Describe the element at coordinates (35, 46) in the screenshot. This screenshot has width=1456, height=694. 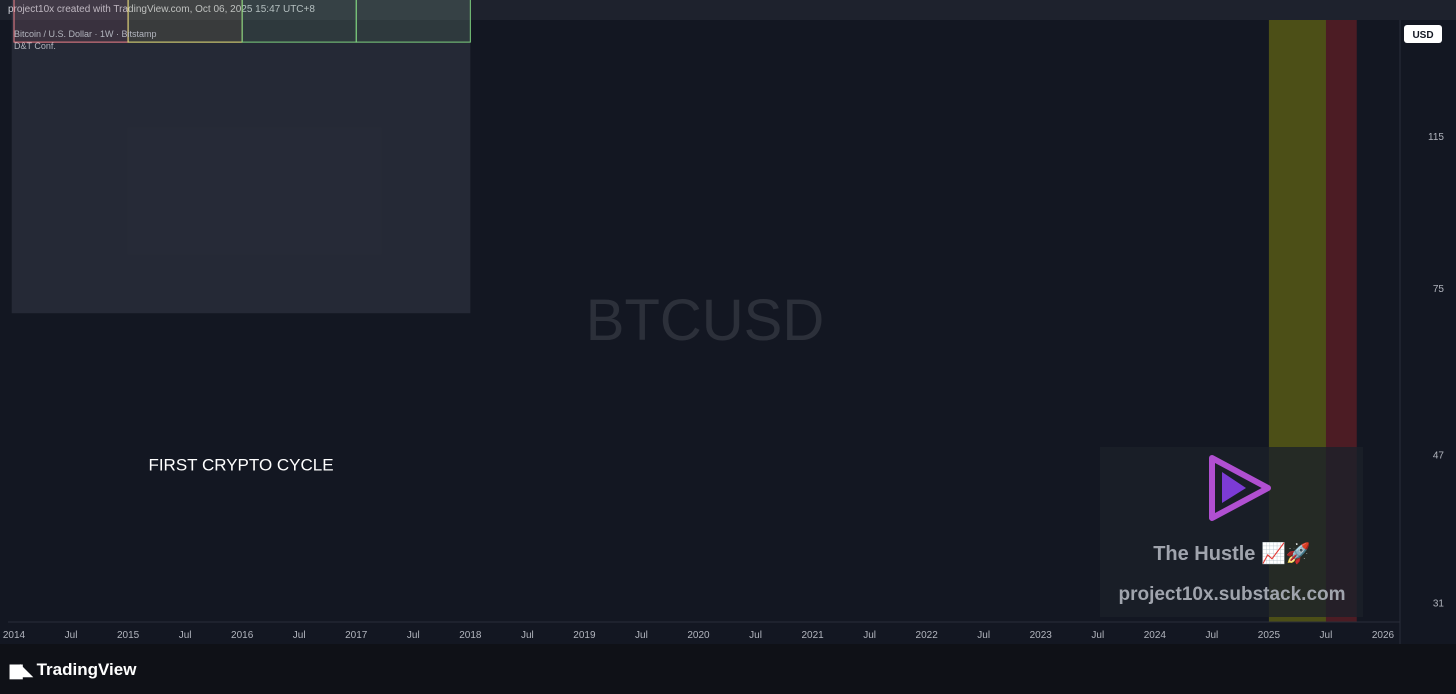
I see `indicator-name: D&T Conf.` at that location.